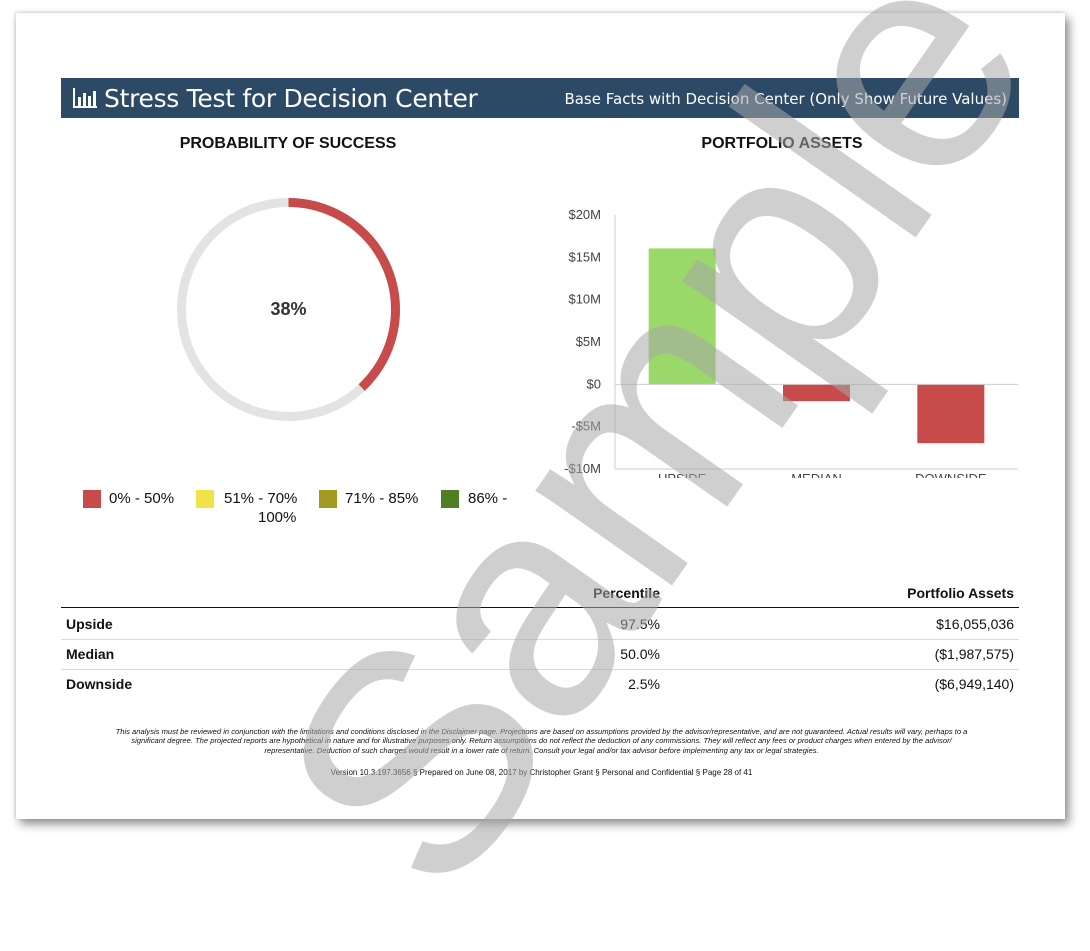 This screenshot has height=951, width=1090. I want to click on probability-value: 38%, so click(288, 309).